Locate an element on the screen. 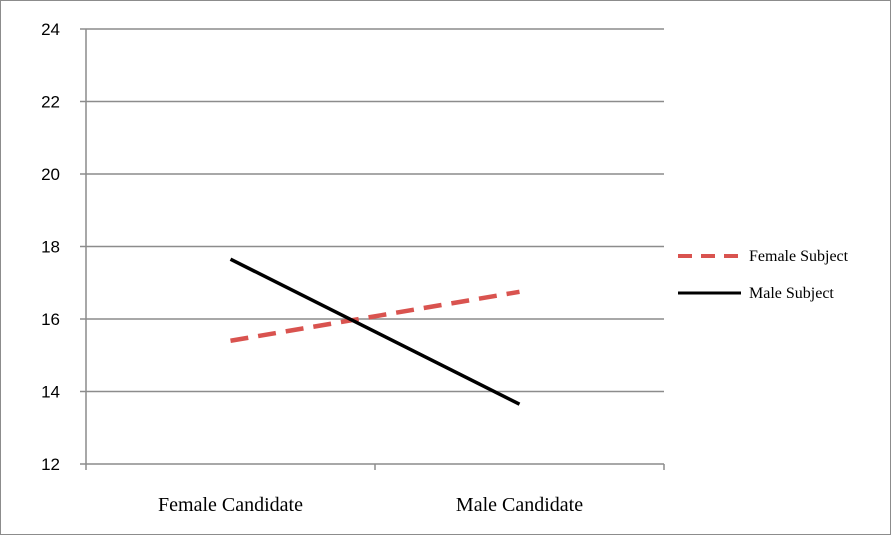 The width and height of the screenshot is (891, 536). x-tick-label: Male Candidate is located at coordinates (519, 505).